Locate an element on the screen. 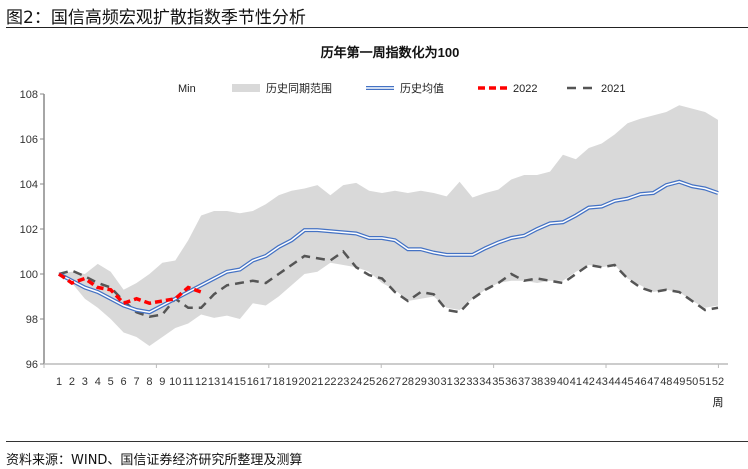  x-tick-label: 8 is located at coordinates (149, 382).